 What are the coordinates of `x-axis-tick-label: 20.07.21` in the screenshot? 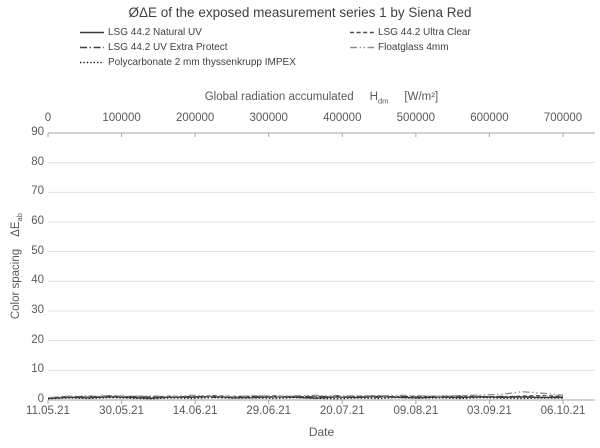 It's located at (342, 411).